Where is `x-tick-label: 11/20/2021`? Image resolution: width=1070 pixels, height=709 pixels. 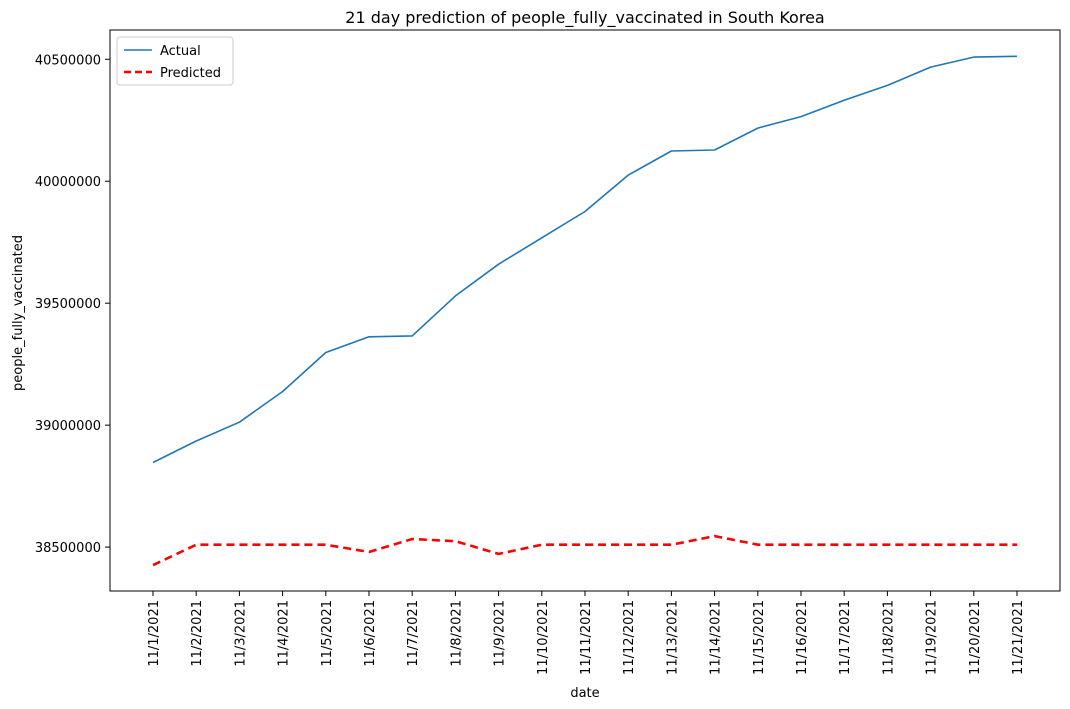
x-tick-label: 11/20/2021 is located at coordinates (975, 637).